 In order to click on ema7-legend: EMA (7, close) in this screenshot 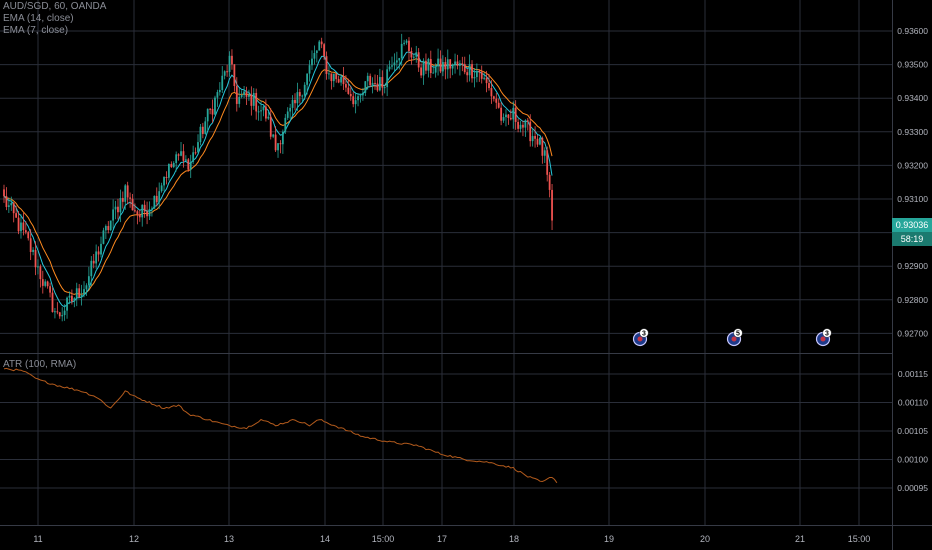, I will do `click(36, 30)`.